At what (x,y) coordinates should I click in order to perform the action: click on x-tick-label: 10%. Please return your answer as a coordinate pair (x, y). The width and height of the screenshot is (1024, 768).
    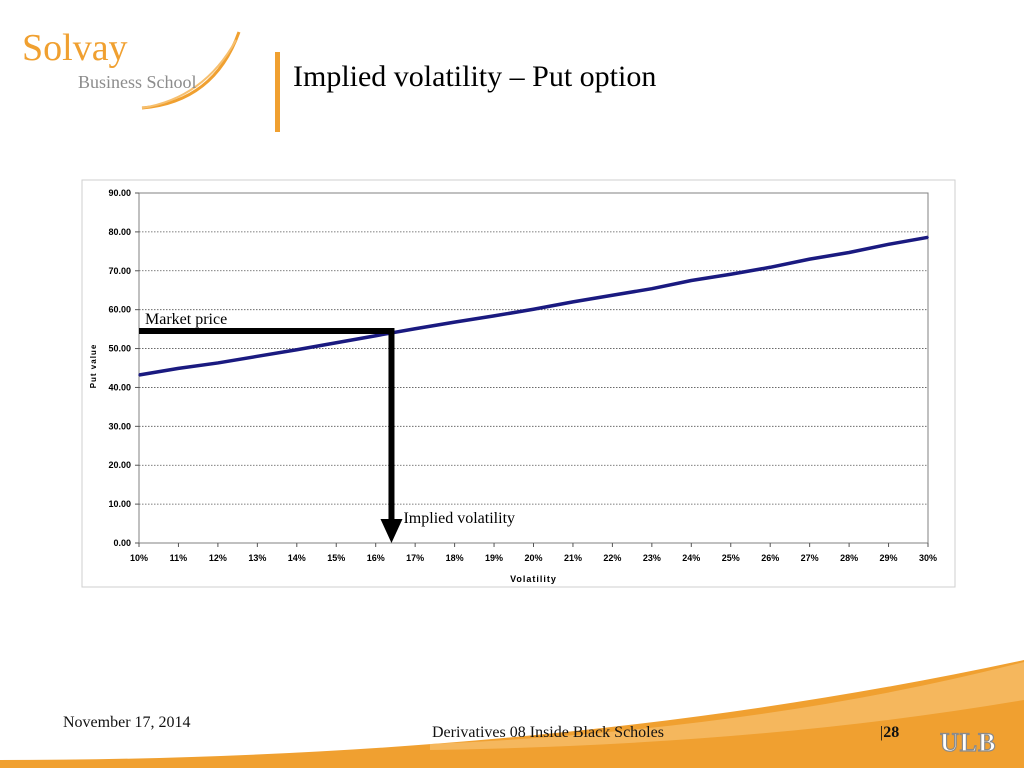
    Looking at the image, I should click on (139, 558).